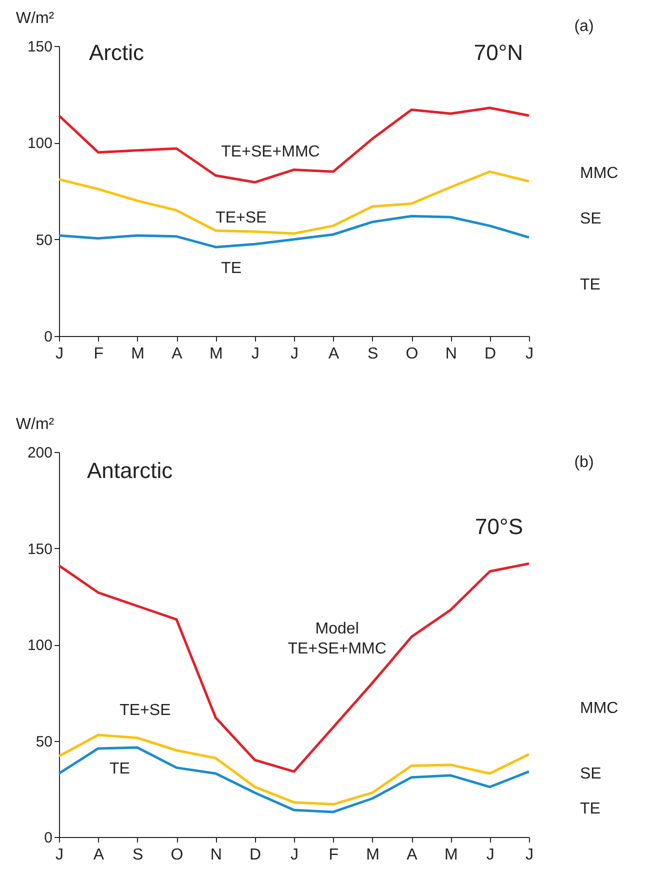 Image resolution: width=660 pixels, height=875 pixels. Describe the element at coordinates (39, 453) in the screenshot. I see `y-tick-label: 200` at that location.